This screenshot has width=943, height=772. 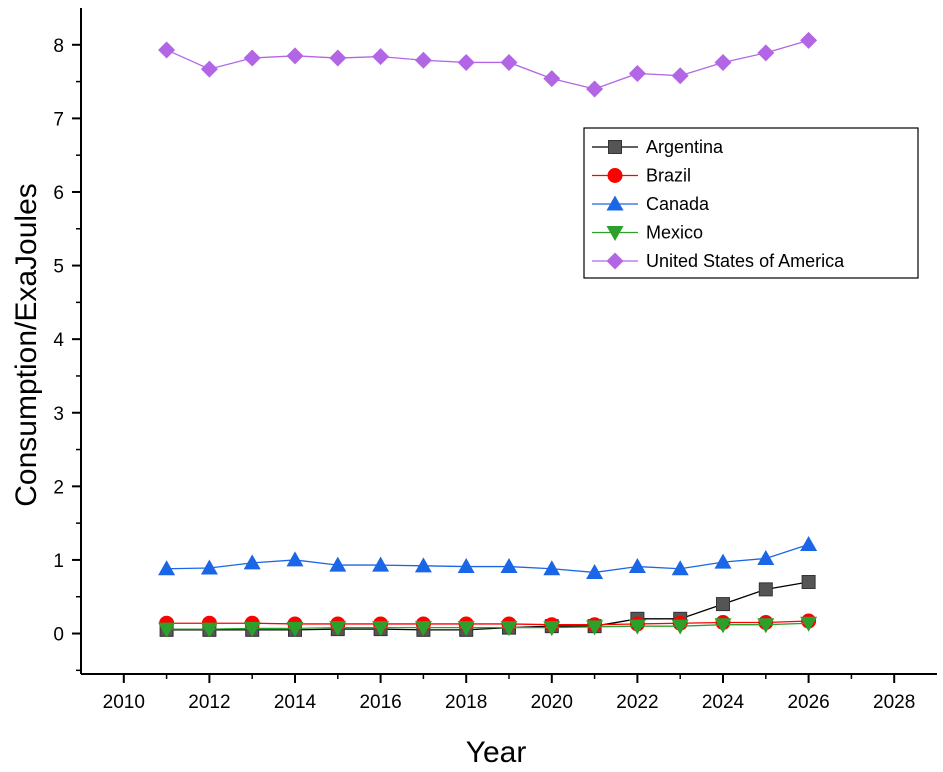 I want to click on x-tick-label: 2026, so click(x=808, y=702).